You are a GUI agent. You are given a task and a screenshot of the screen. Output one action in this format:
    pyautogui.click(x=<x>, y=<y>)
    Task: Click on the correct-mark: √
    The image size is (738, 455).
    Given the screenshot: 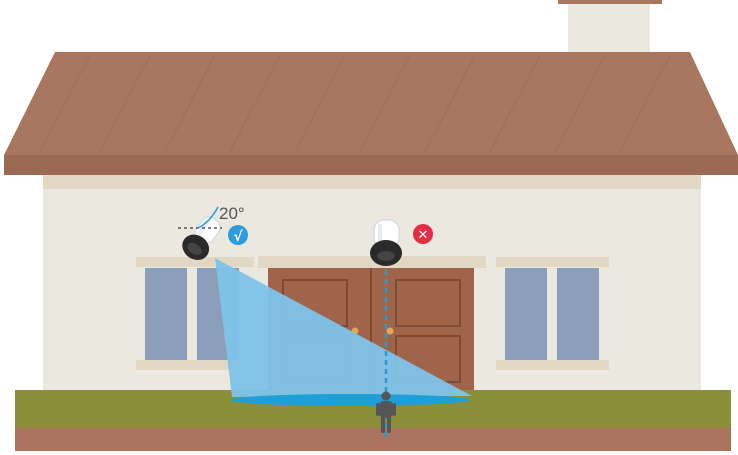 What is the action you would take?
    pyautogui.click(x=238, y=237)
    